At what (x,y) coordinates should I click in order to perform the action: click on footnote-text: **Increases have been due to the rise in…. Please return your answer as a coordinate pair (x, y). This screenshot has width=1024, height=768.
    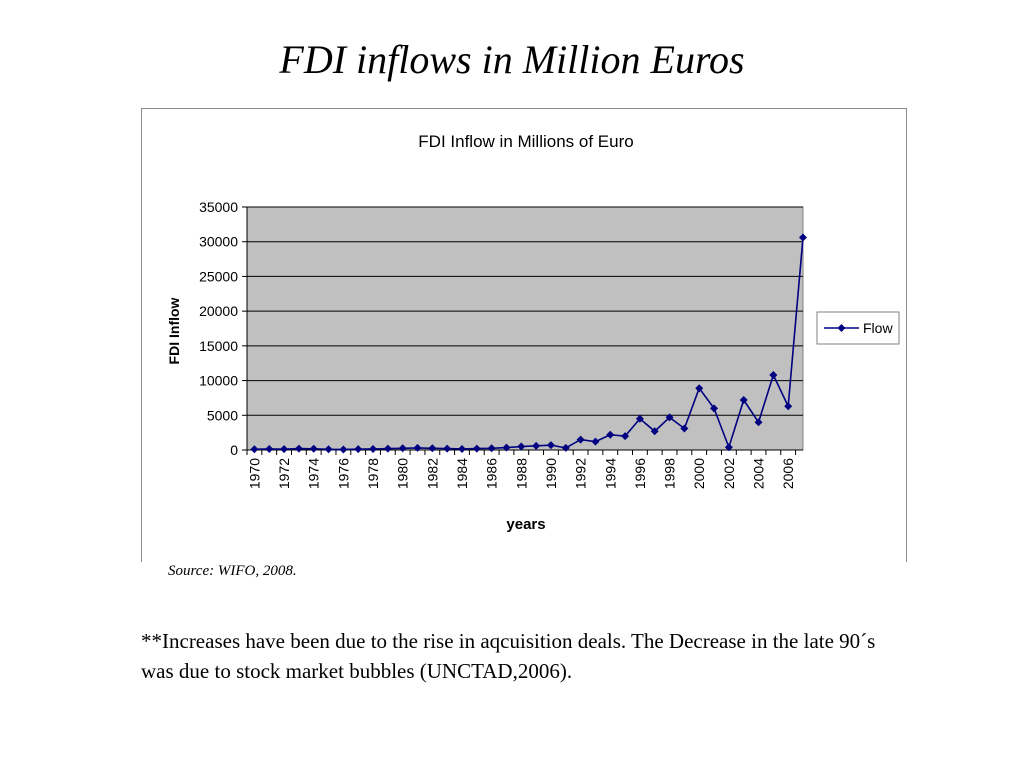
    Looking at the image, I should click on (508, 656).